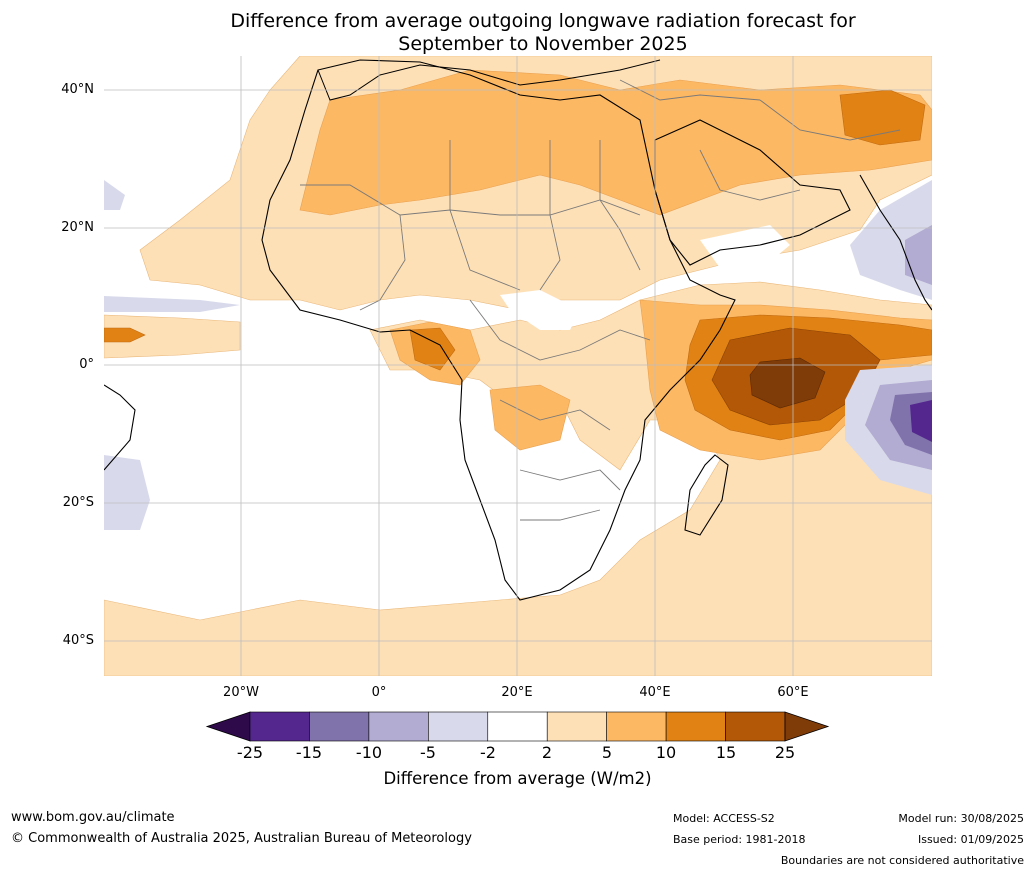 Image resolution: width=1035 pixels, height=873 pixels. I want to click on anomaly-region-dark-atlantic, so click(125, 335).